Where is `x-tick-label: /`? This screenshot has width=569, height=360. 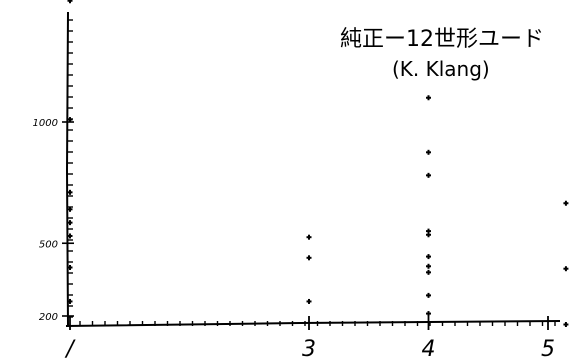 x-tick-label: / is located at coordinates (70, 348).